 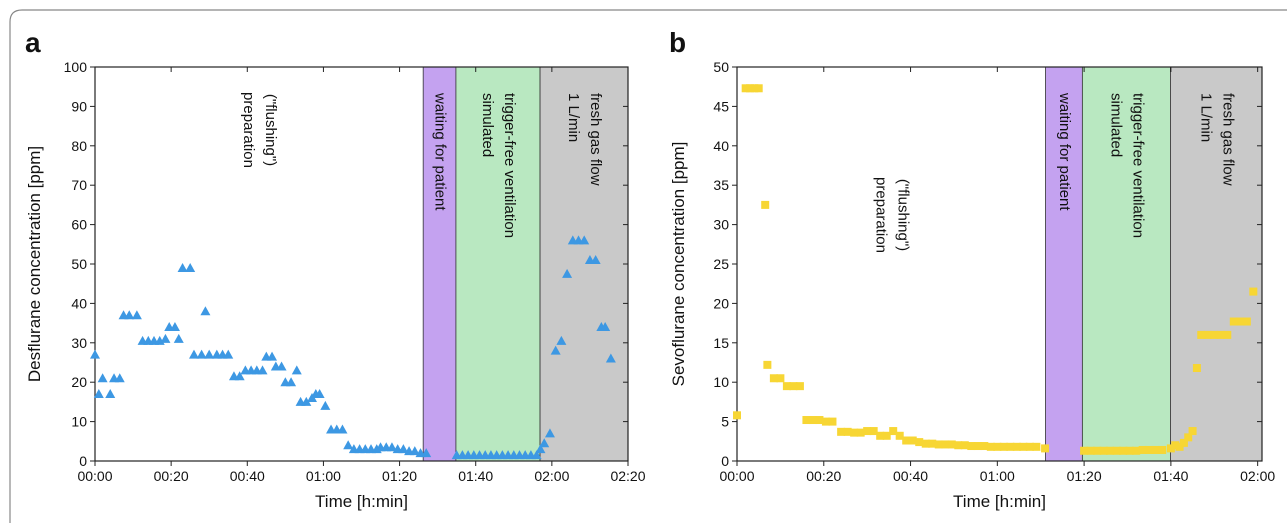 What do you see at coordinates (823, 476) in the screenshot?
I see `x-tick-label: 00:20` at bounding box center [823, 476].